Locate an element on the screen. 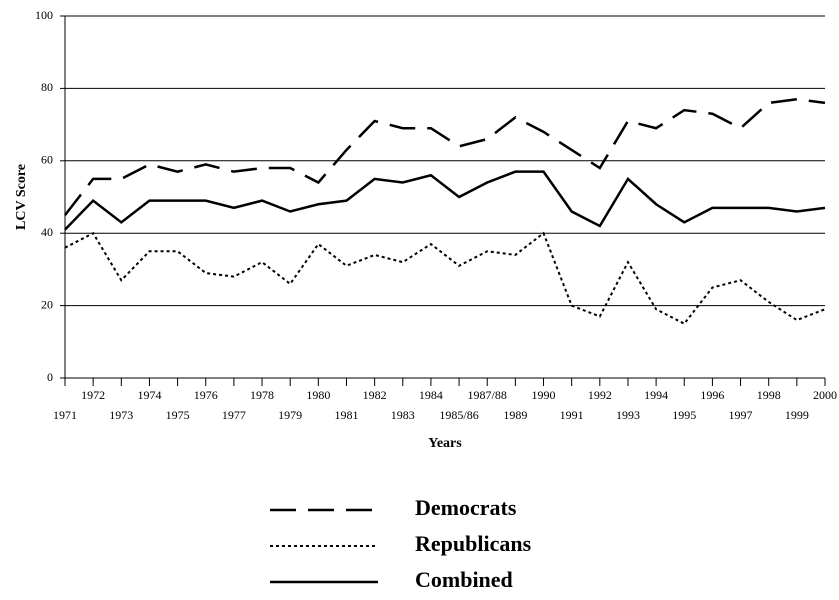 This screenshot has height=600, width=839. x-tick-label: 1975 is located at coordinates (178, 415).